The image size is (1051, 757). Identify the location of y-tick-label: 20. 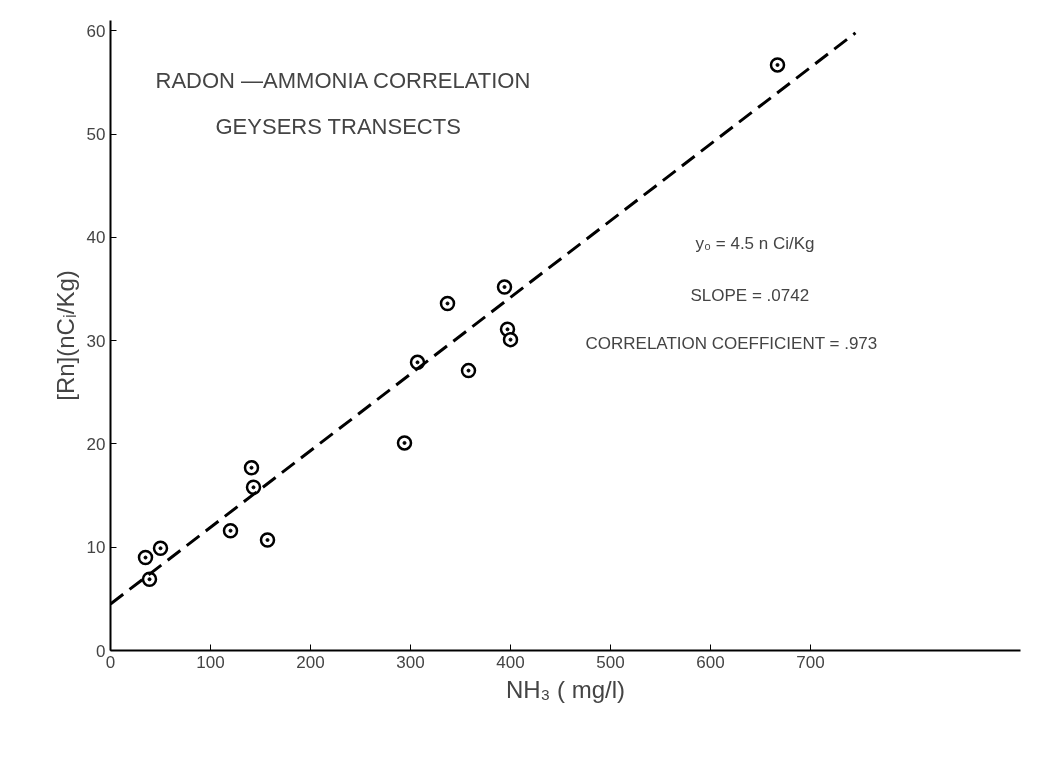
(96, 444).